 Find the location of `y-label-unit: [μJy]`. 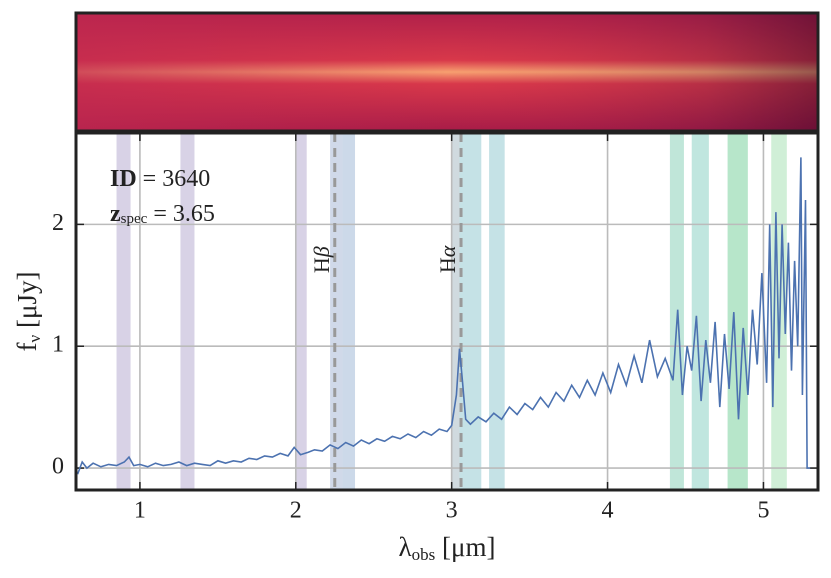

y-label-unit: [μJy] is located at coordinates (27, 303).